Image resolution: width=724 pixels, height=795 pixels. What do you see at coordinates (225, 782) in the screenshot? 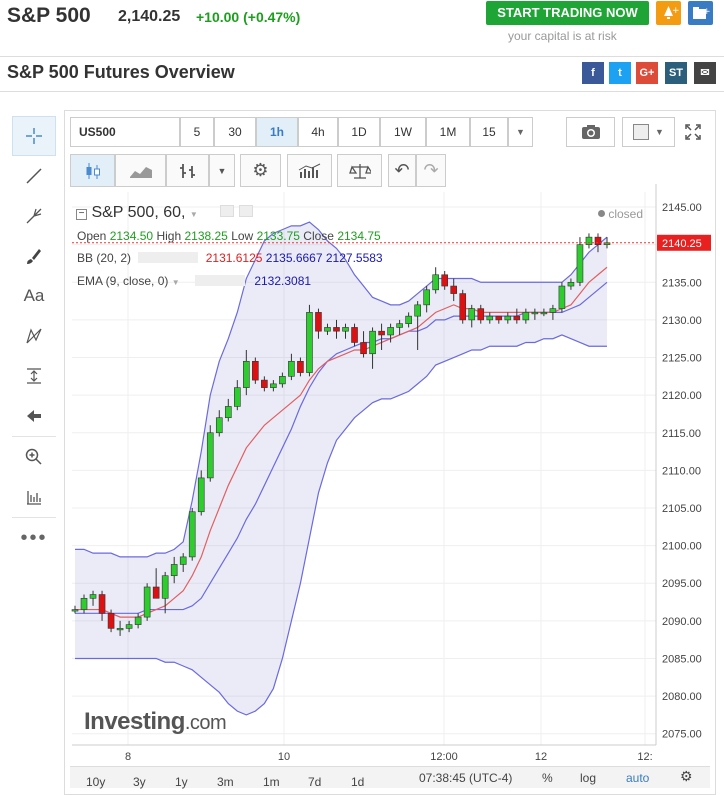
I see `range-3m: 3m` at bounding box center [225, 782].